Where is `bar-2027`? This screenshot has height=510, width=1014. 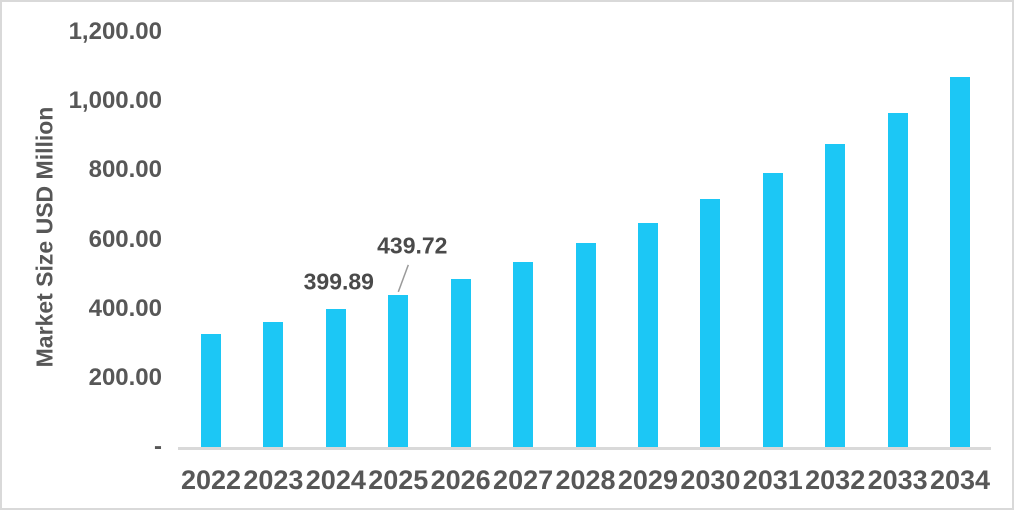 bar-2027 is located at coordinates (523, 354).